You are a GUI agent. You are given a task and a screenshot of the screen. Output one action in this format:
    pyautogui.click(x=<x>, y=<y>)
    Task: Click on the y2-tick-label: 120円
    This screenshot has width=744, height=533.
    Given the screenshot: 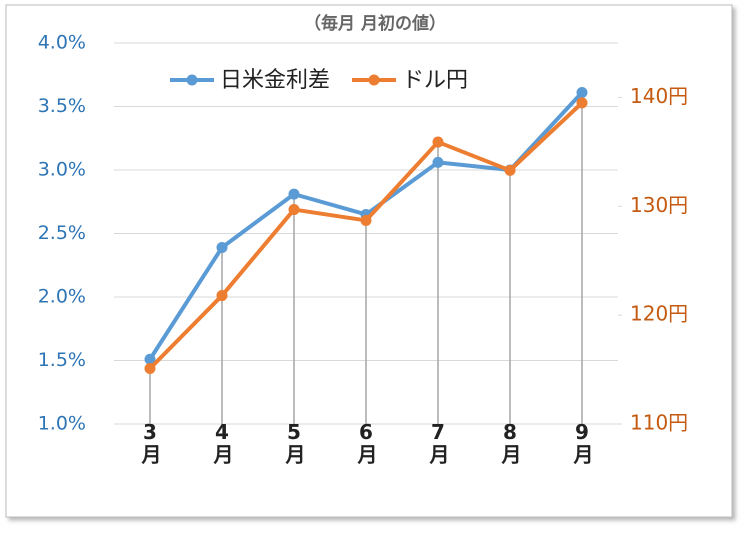 What is the action you would take?
    pyautogui.click(x=659, y=314)
    